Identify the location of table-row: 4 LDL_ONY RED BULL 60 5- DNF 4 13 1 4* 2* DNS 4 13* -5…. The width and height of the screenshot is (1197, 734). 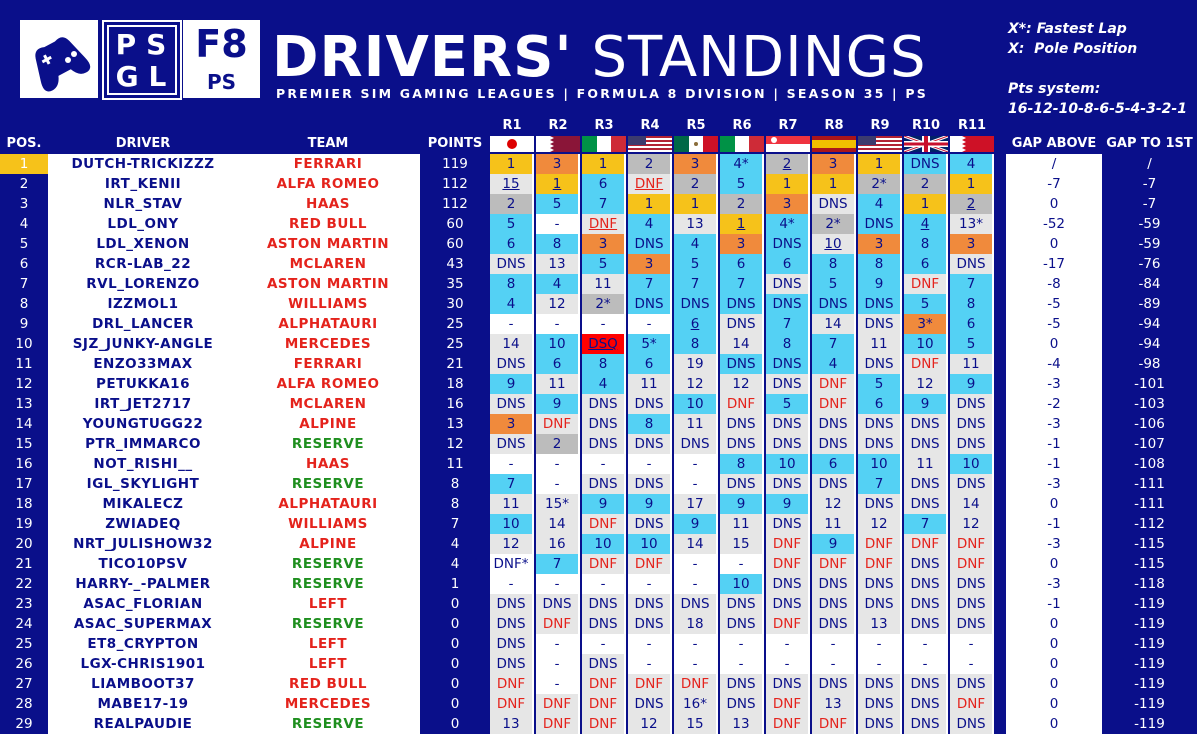
(598, 224).